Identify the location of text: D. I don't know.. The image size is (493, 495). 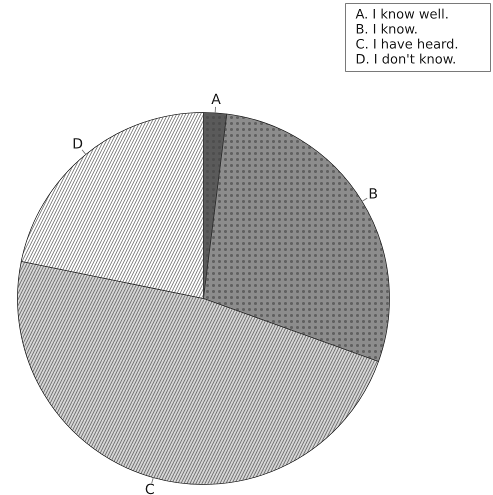
(406, 60).